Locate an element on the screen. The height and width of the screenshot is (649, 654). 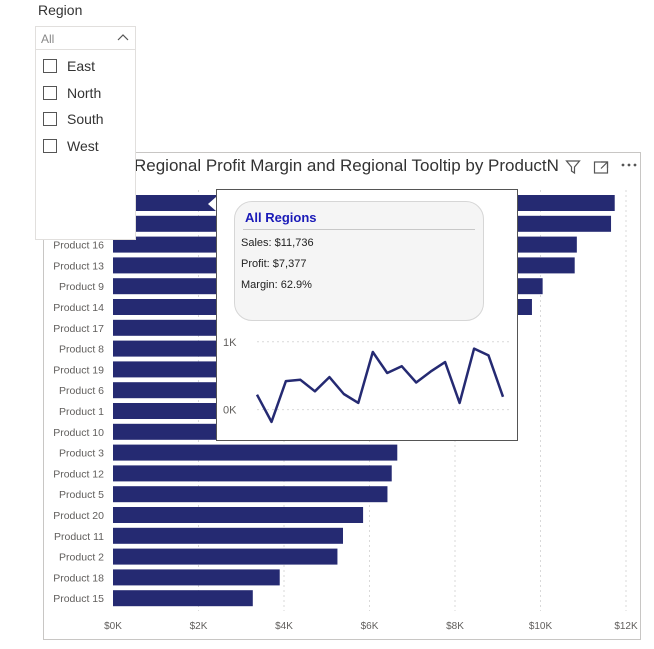
slicer-item-north: North is located at coordinates (72, 93).